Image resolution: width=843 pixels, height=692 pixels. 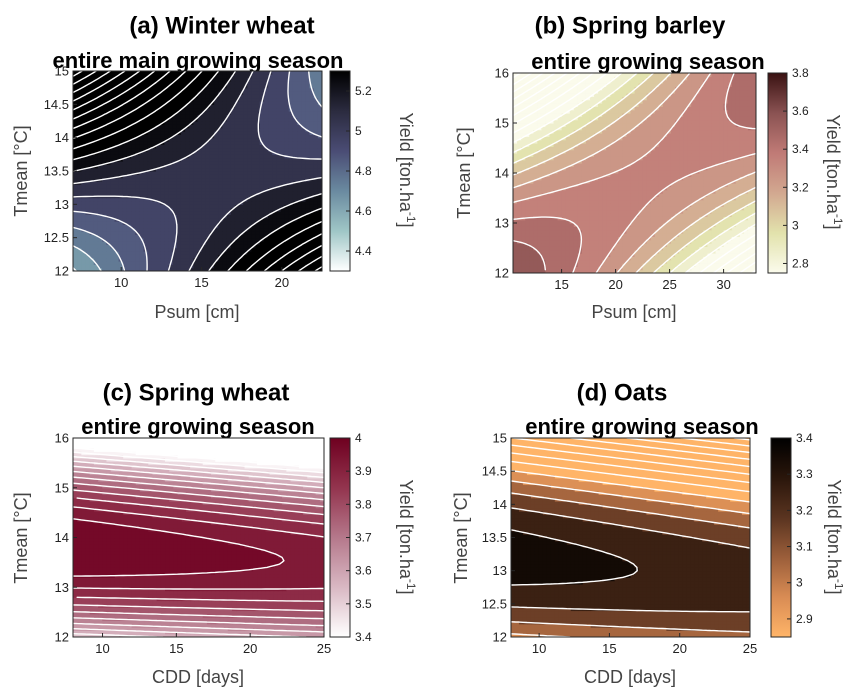 What do you see at coordinates (221, 25) in the screenshot?
I see `panel-title: (a) Winter wheat` at bounding box center [221, 25].